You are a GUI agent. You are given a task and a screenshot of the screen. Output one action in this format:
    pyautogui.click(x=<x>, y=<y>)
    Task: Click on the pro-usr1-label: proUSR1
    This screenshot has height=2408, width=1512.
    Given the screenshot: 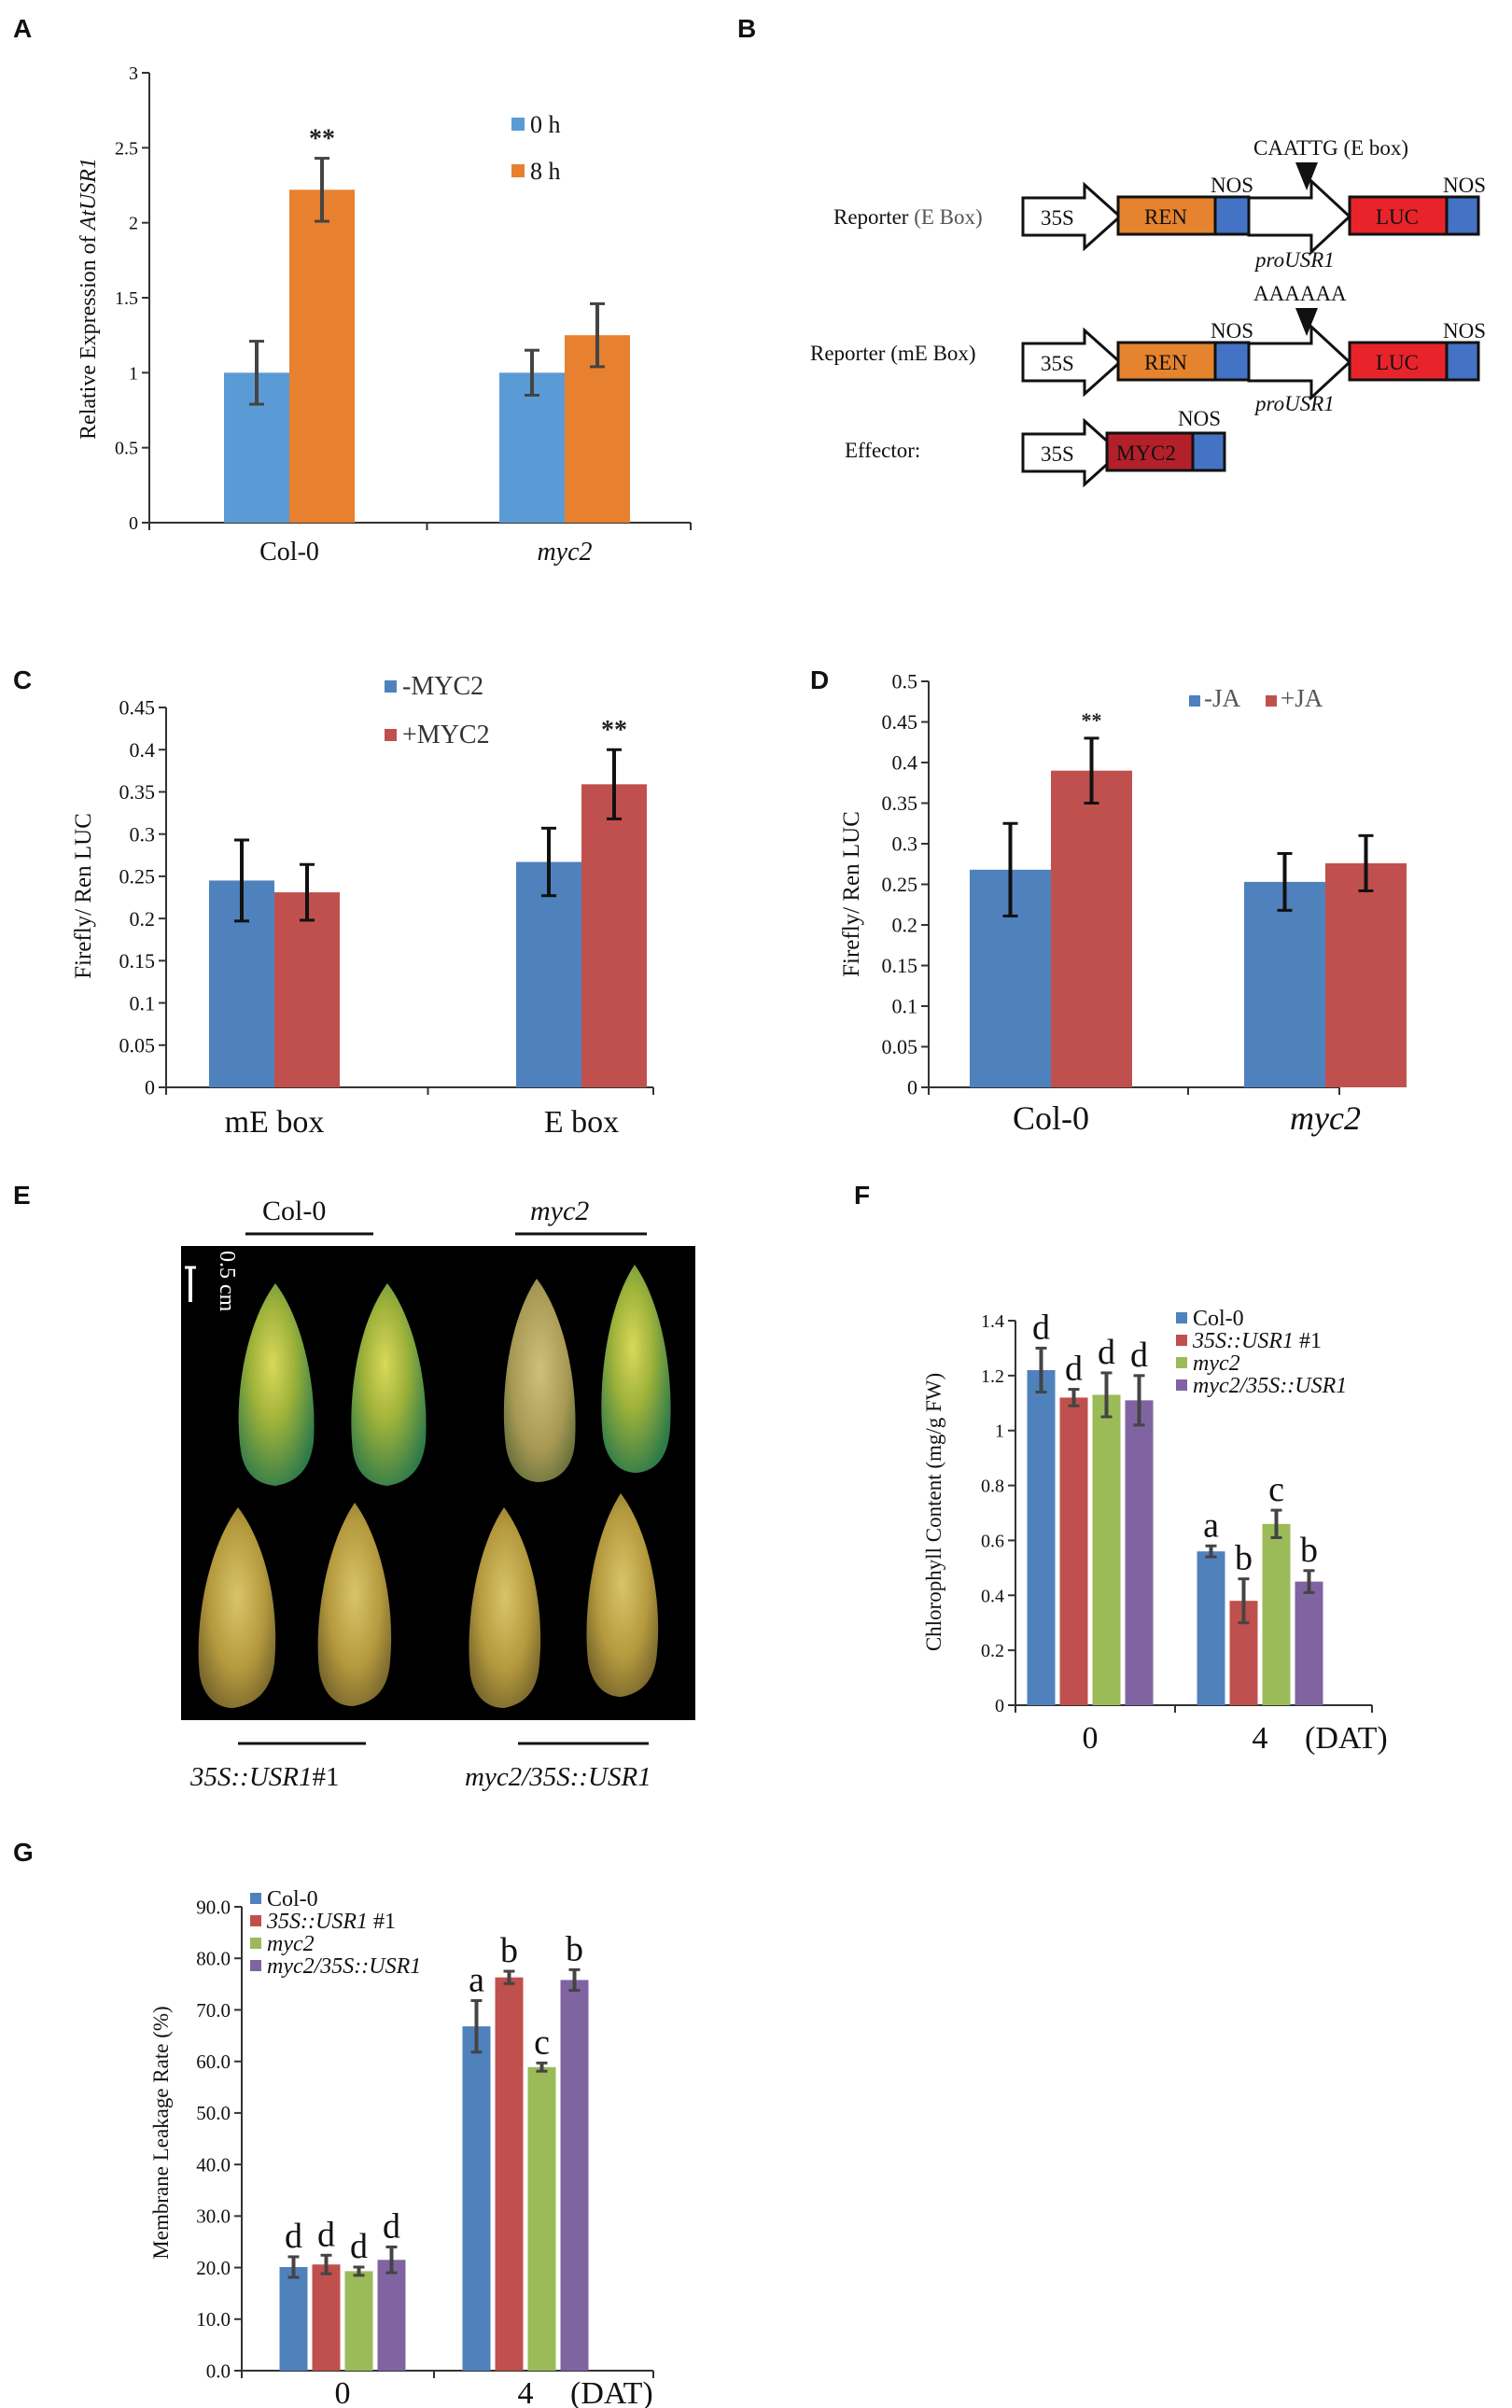 What is the action you would take?
    pyautogui.click(x=1294, y=403)
    